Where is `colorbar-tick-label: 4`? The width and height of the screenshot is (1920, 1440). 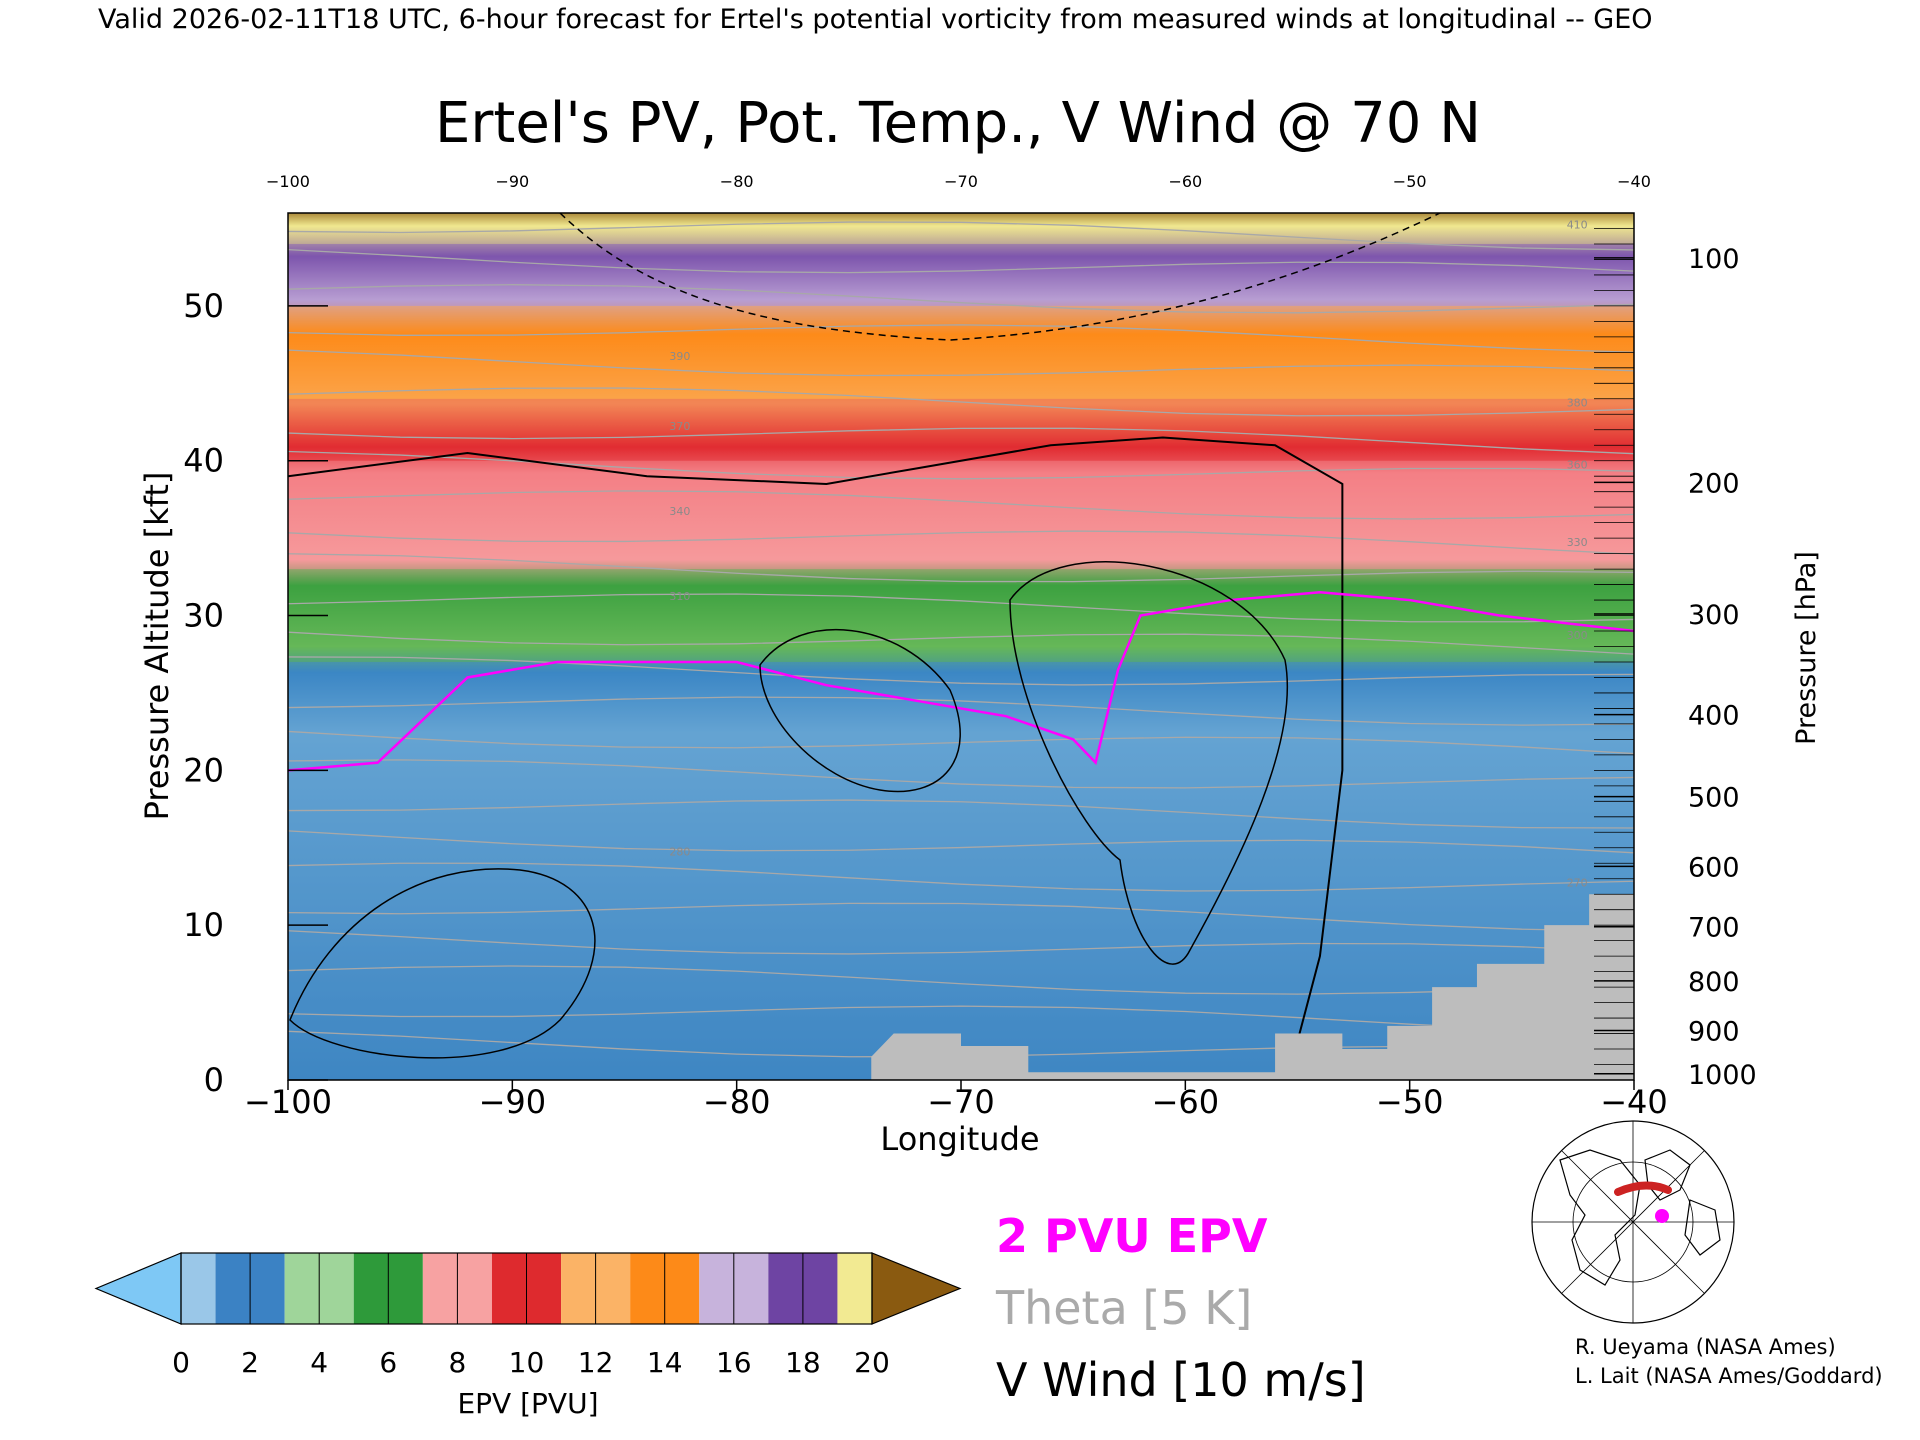 colorbar-tick-label: 4 is located at coordinates (319, 1362).